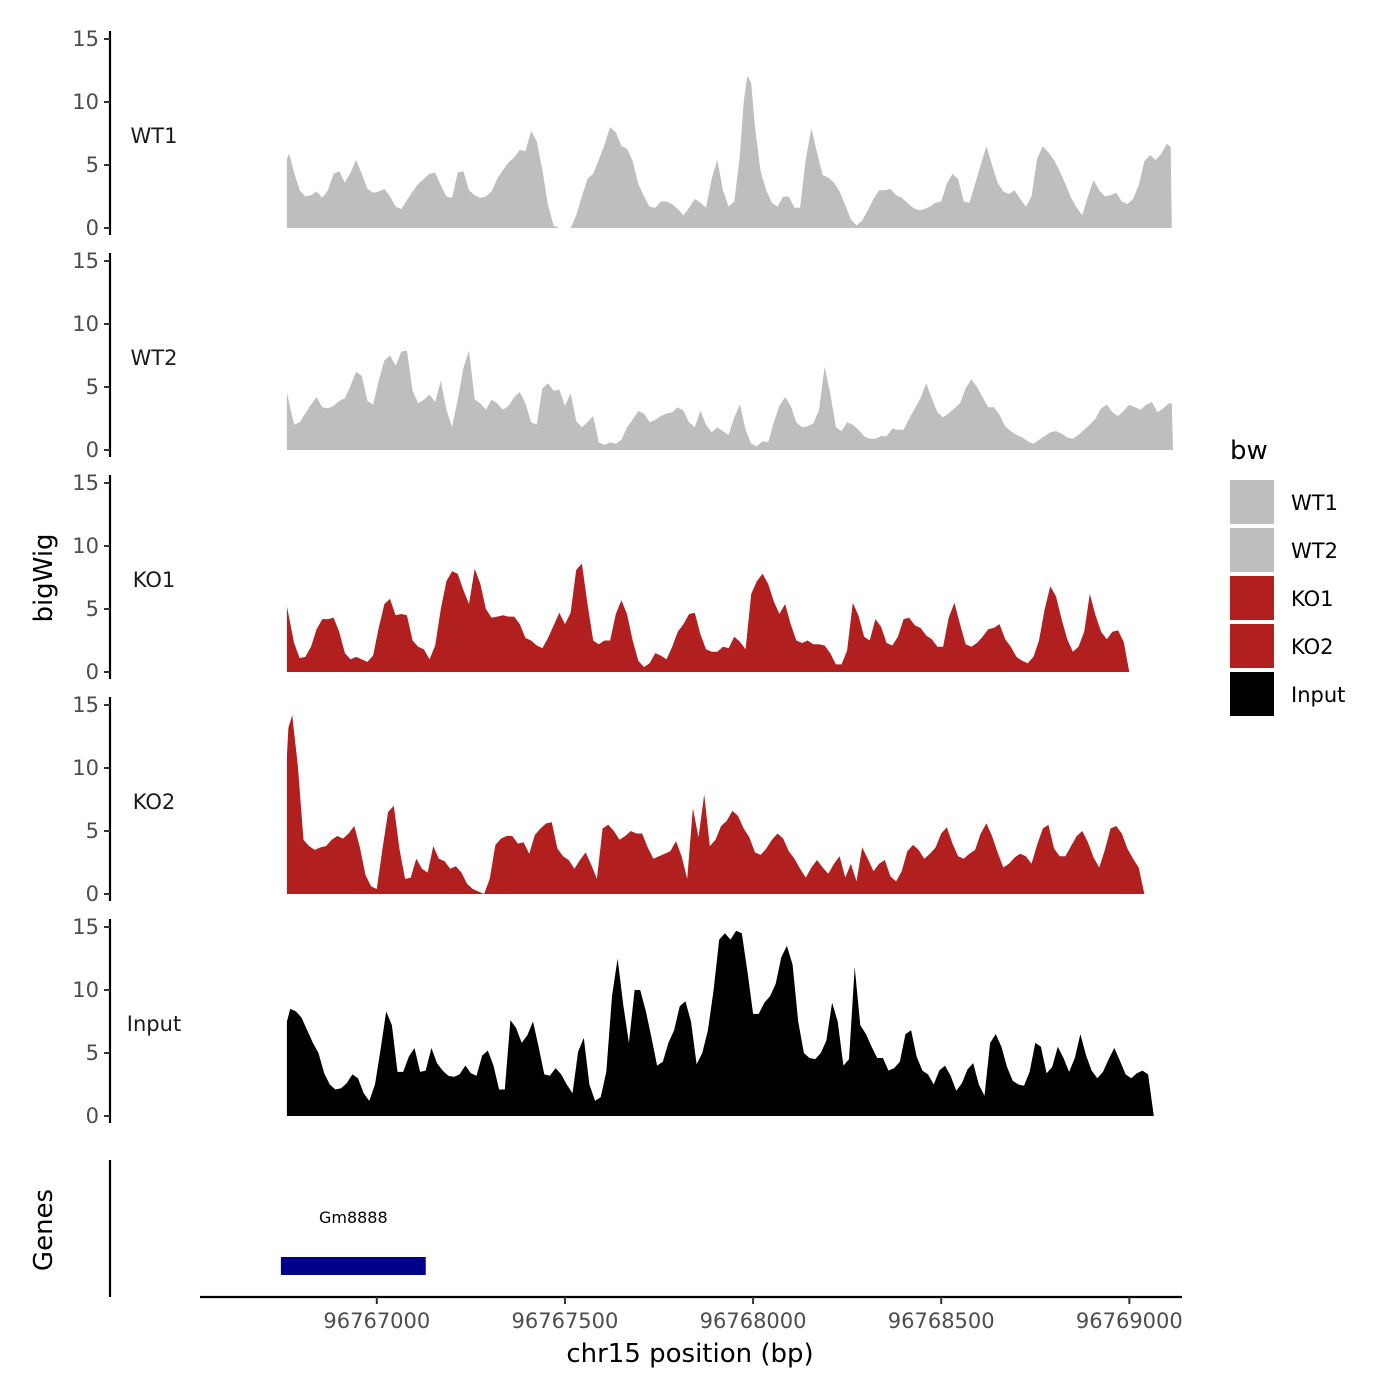 Image resolution: width=1400 pixels, height=1400 pixels. I want to click on signal-area-input, so click(720, 1023).